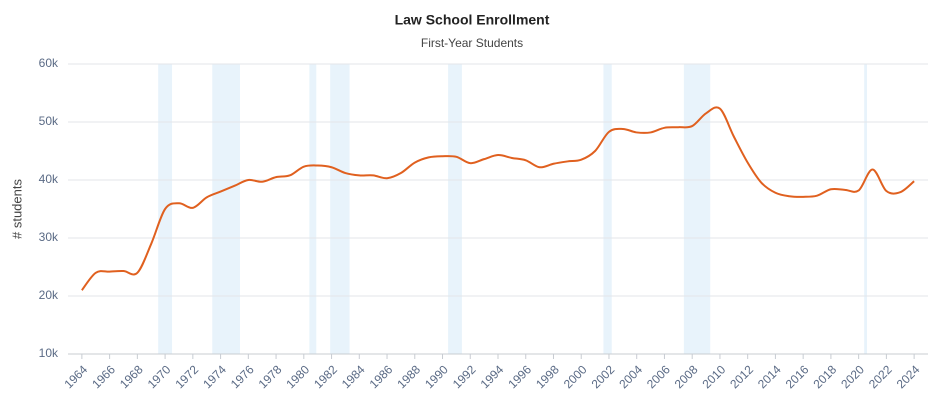 The image size is (945, 400). Describe the element at coordinates (131, 376) in the screenshot. I see `x-tick-label: 1968` at that location.